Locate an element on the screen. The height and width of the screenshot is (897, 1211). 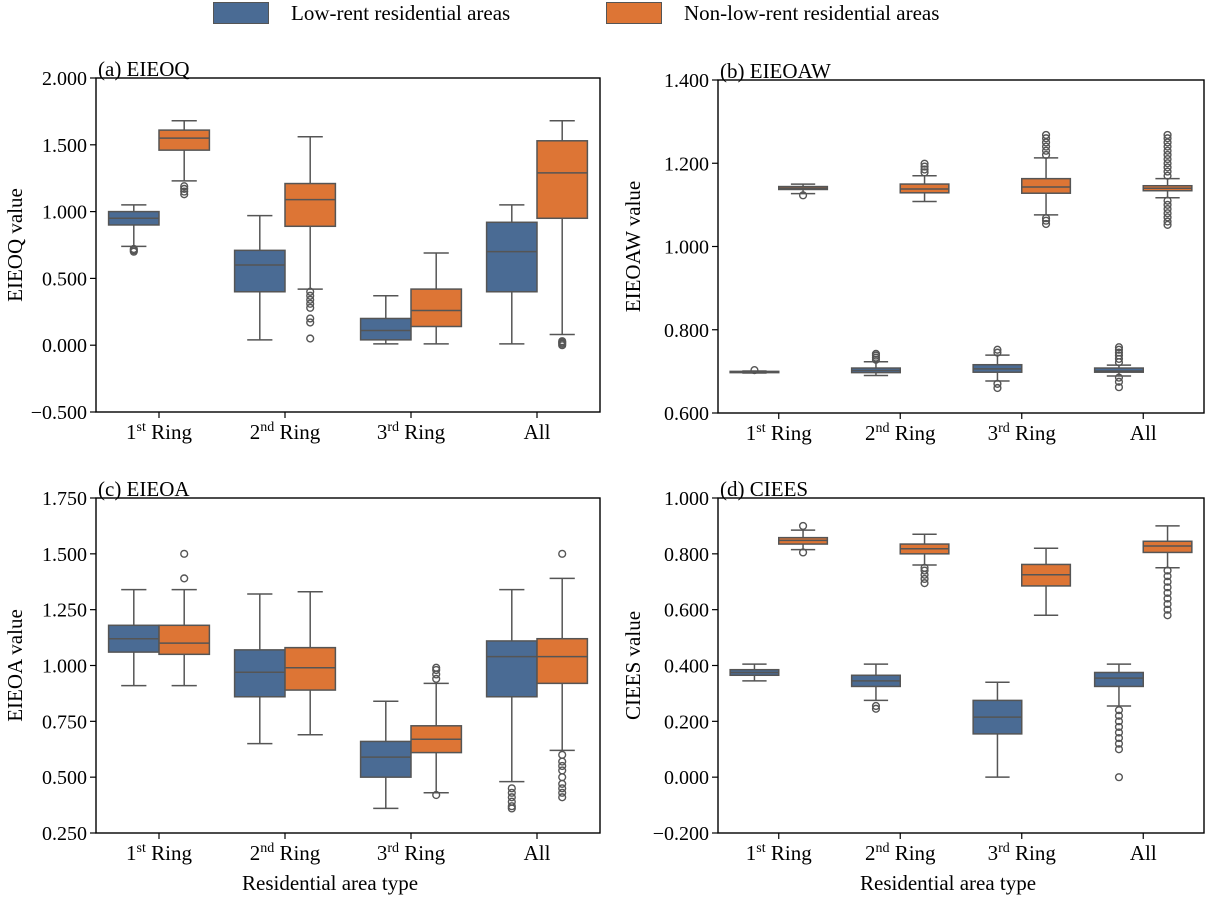
y-tick-label: −0.500 is located at coordinates (59, 413).